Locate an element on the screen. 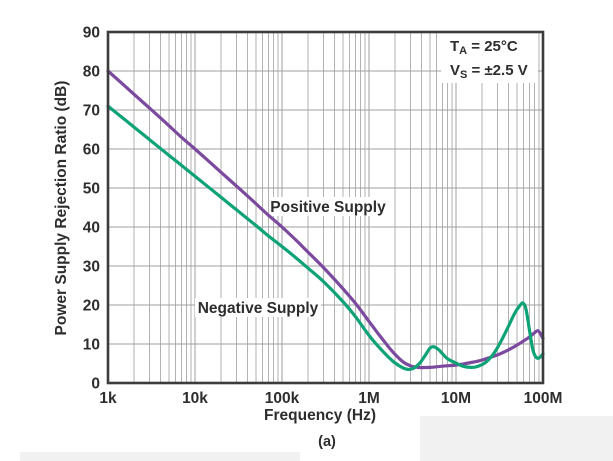 The width and height of the screenshot is (613, 461). y-tick-label: 30 is located at coordinates (91, 267).